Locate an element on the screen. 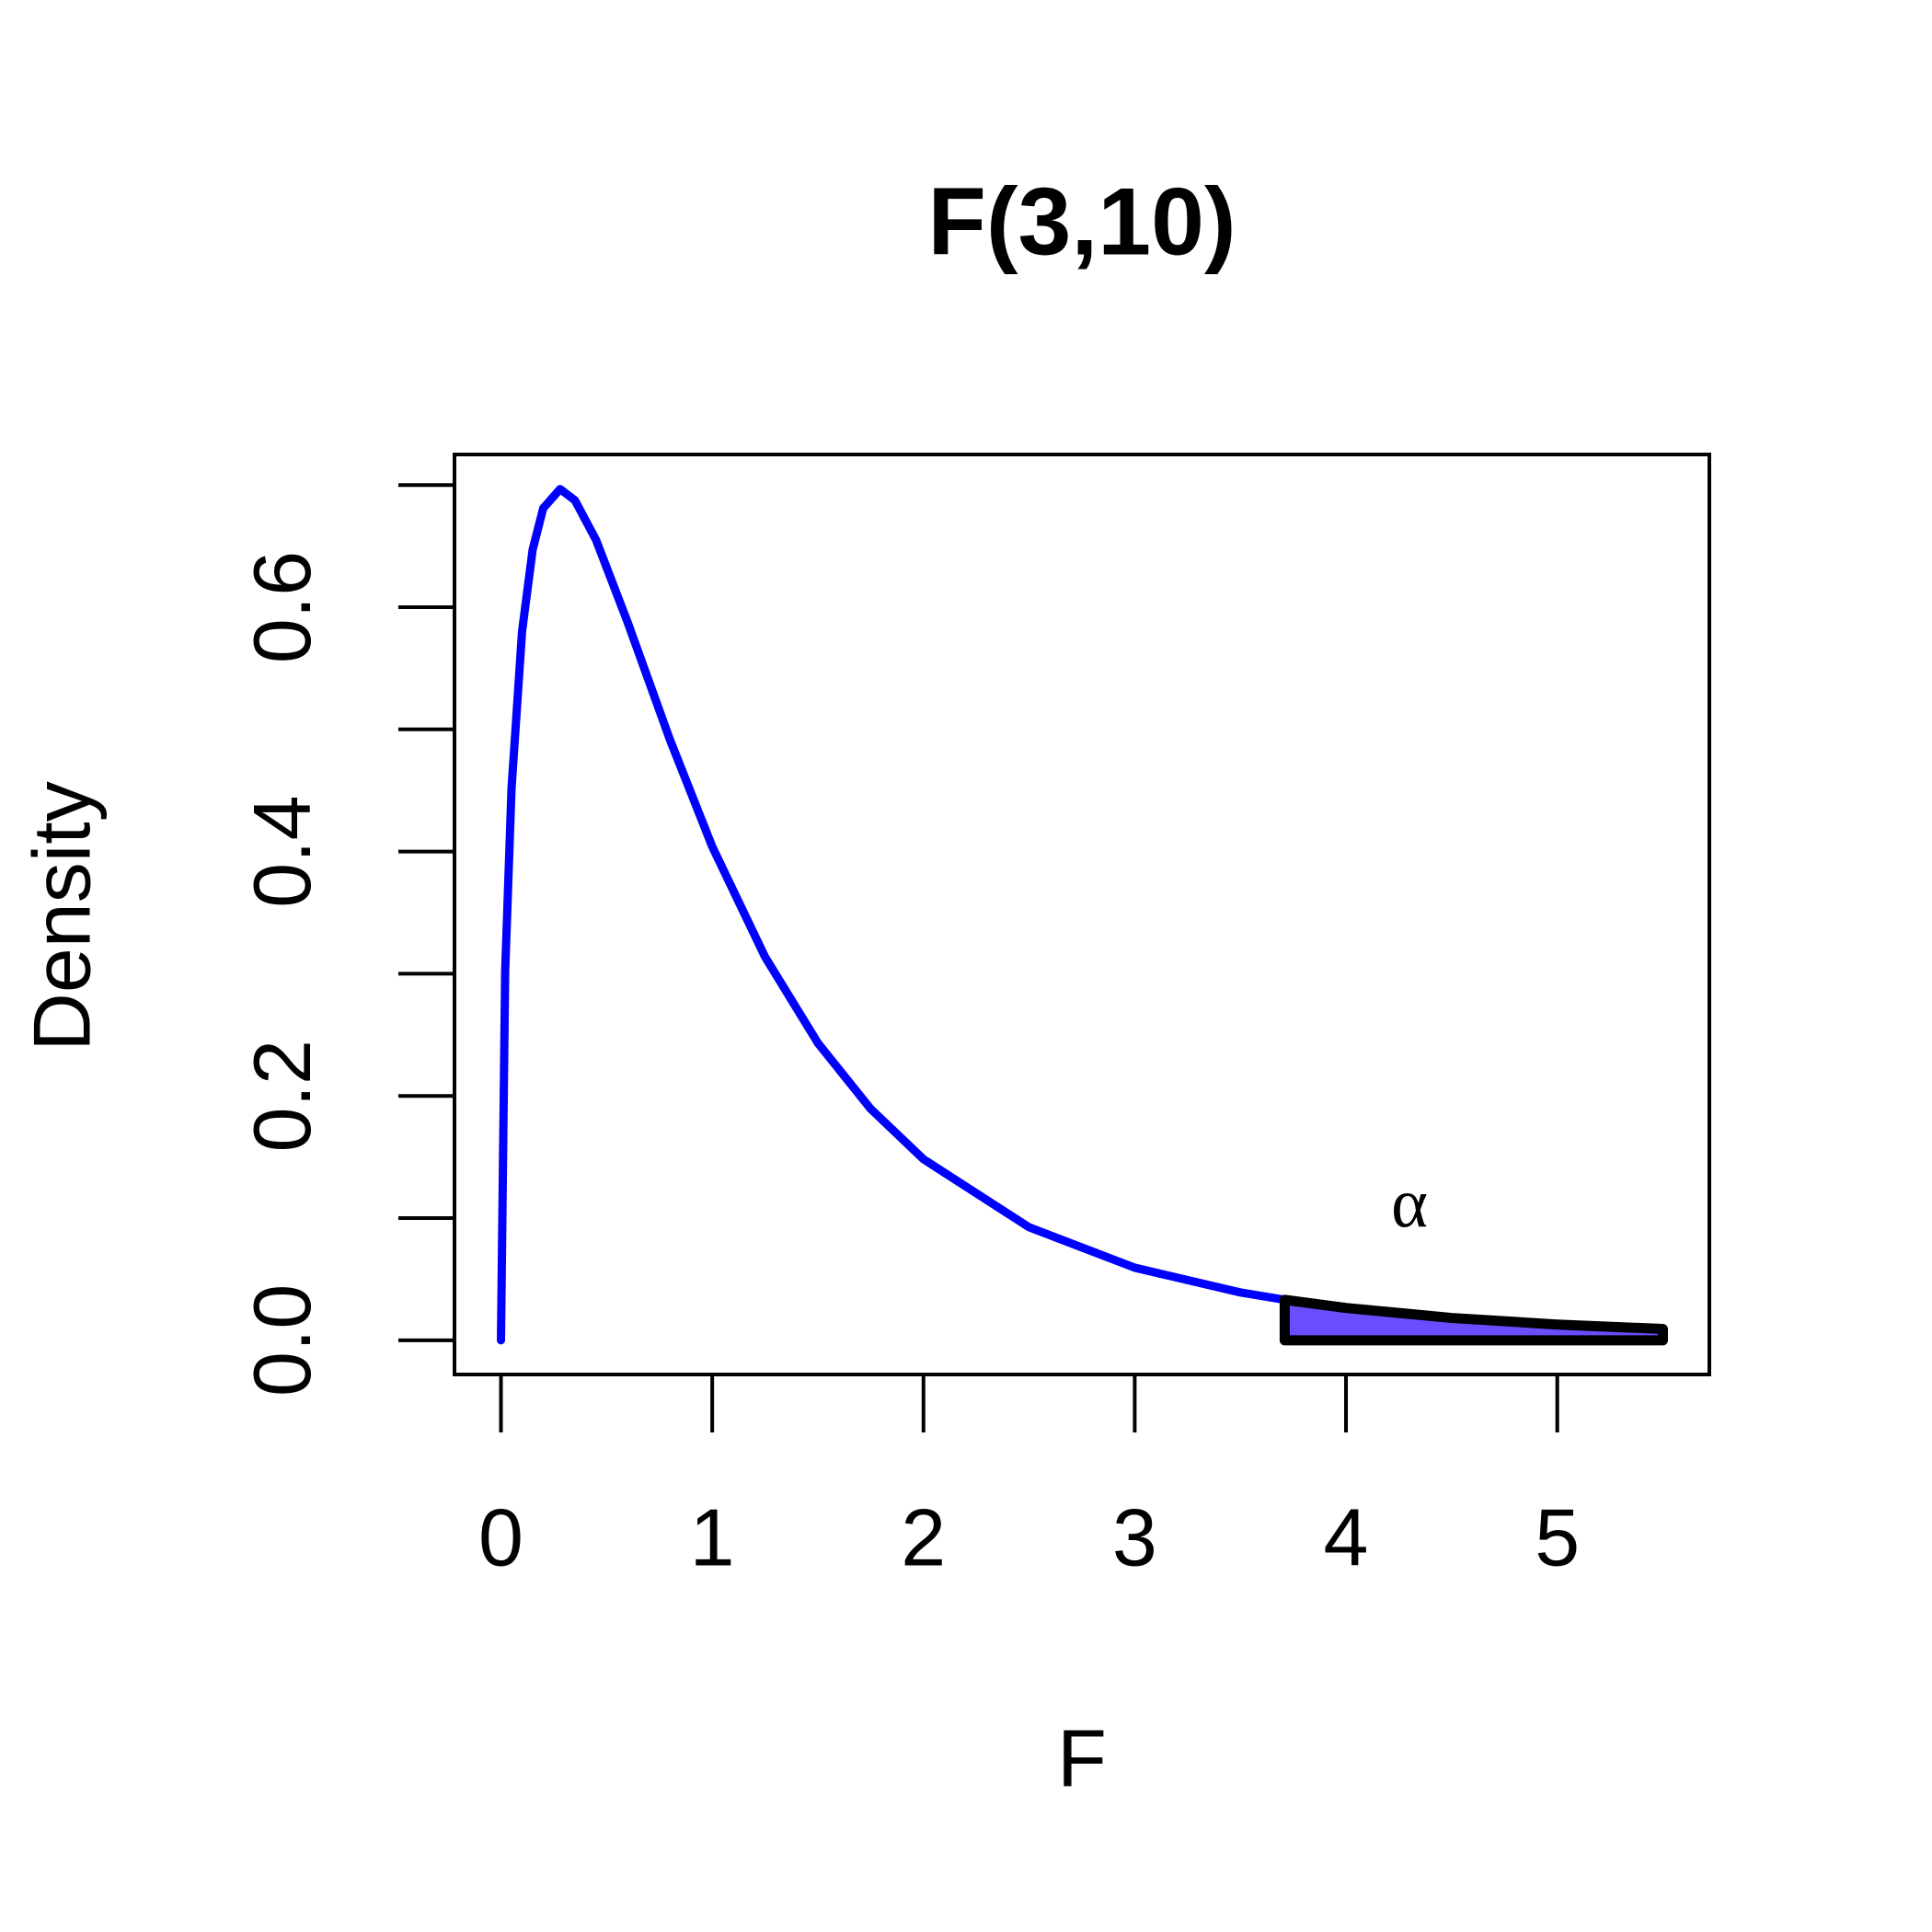 This screenshot has width=1932, height=1932. y-axis-label: Density is located at coordinates (61, 916).